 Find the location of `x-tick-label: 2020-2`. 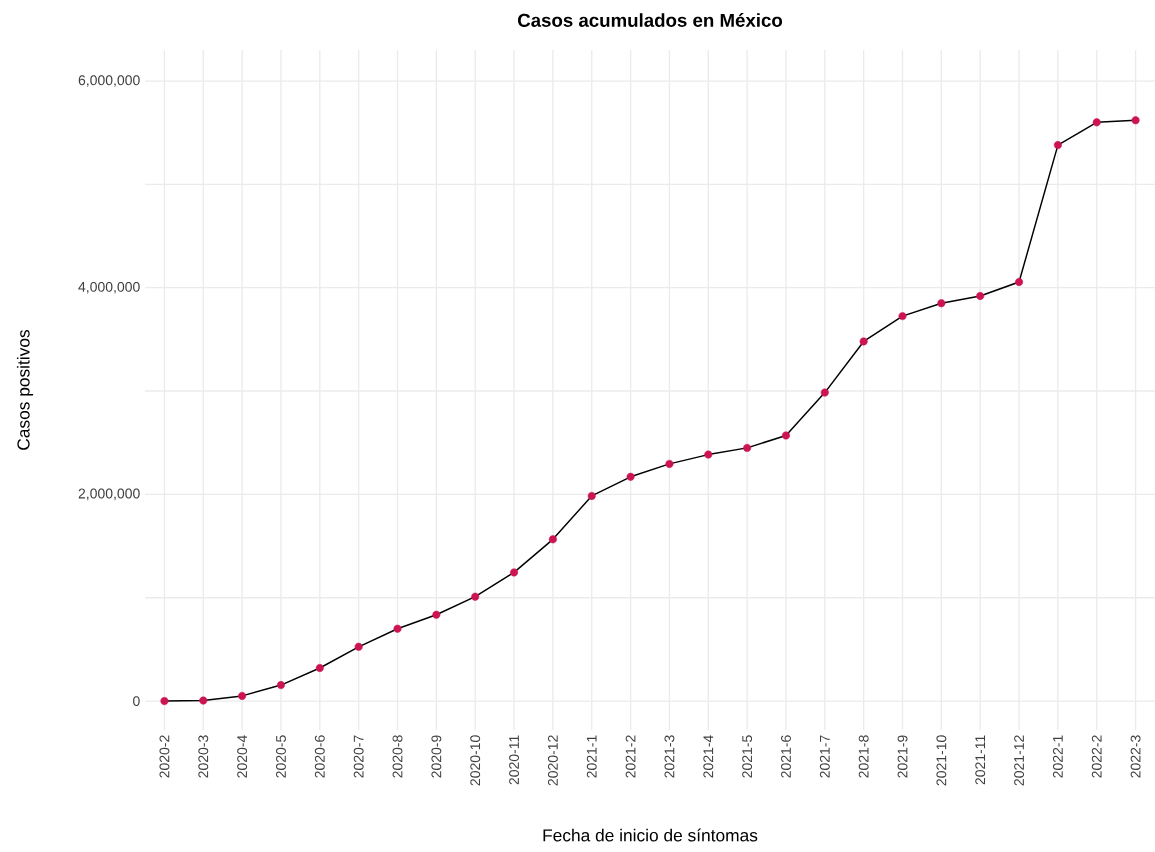

x-tick-label: 2020-2 is located at coordinates (164, 756).